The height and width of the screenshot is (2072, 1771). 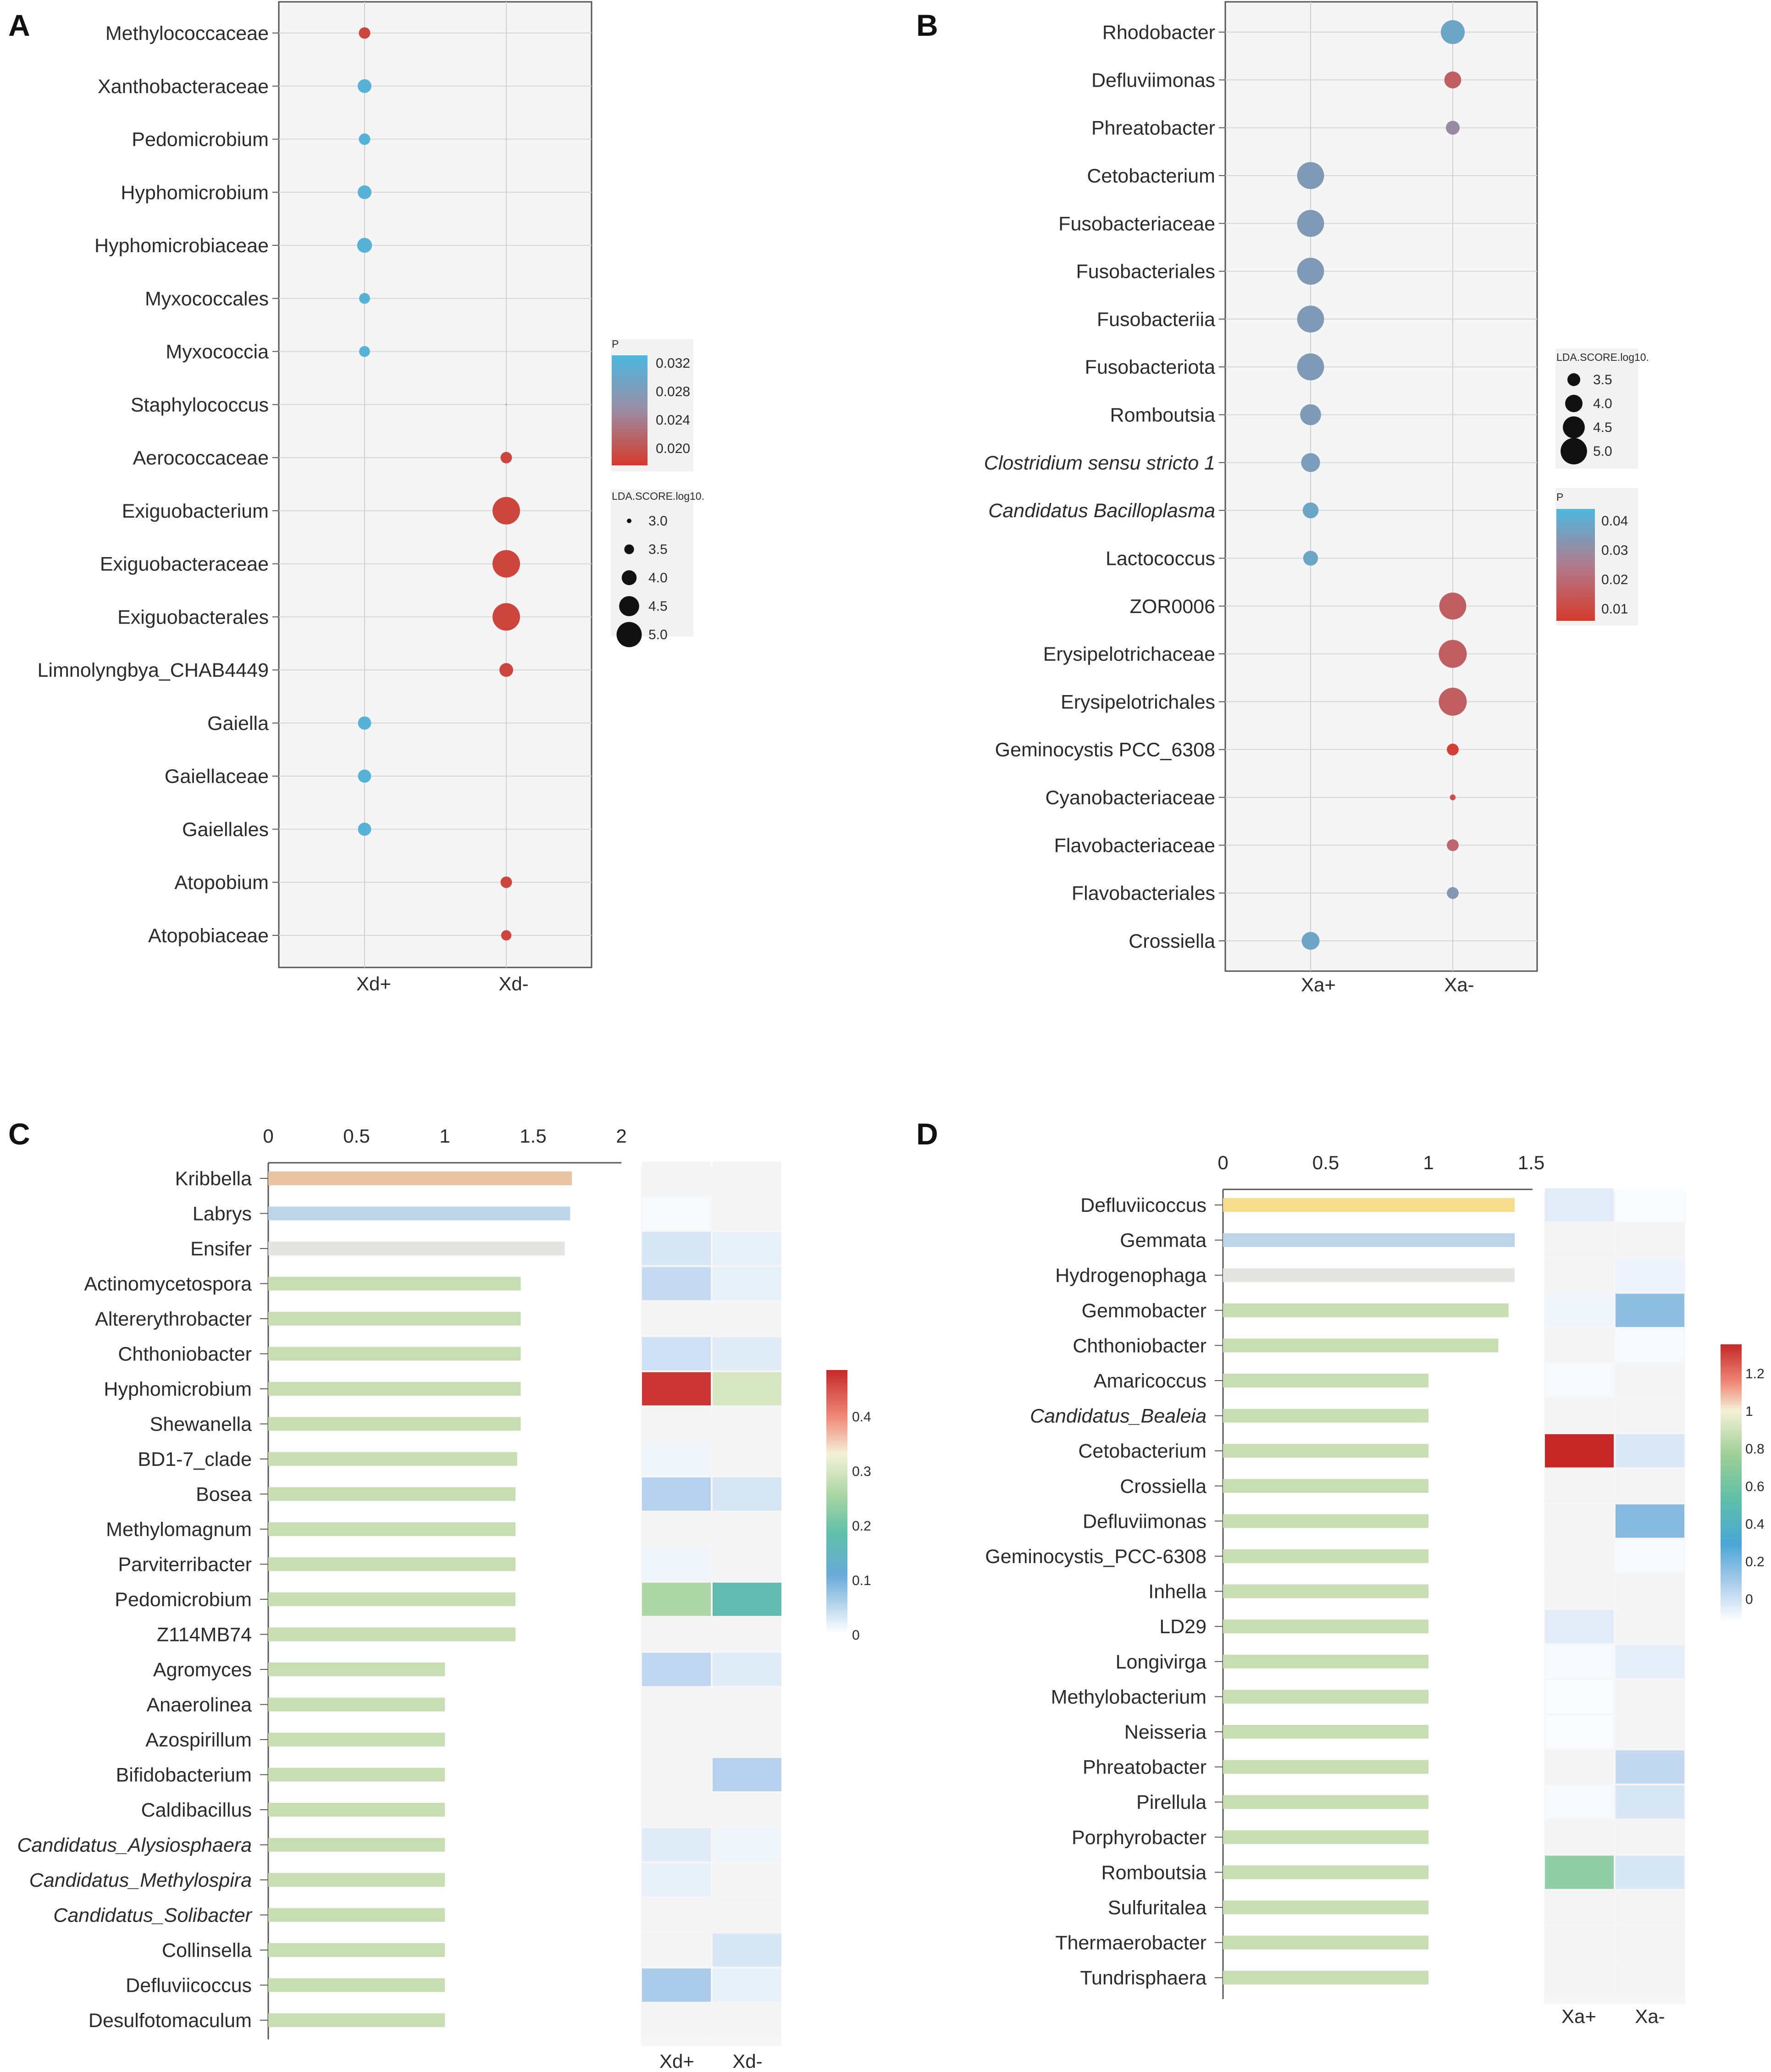 I want to click on row-label: Gaiellaceae, so click(x=217, y=777).